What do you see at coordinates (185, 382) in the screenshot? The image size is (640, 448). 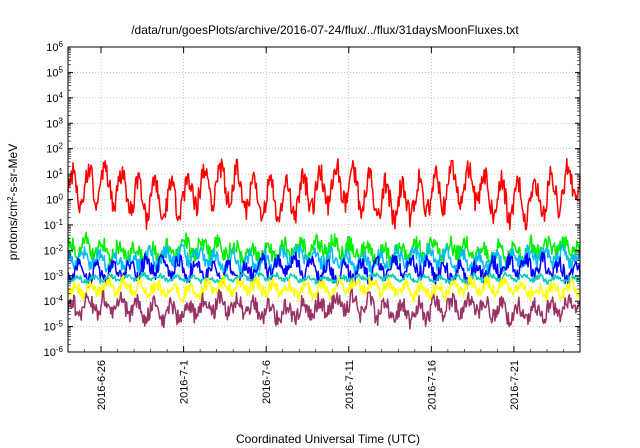 I see `x-tick-label: 2016-7-1` at bounding box center [185, 382].